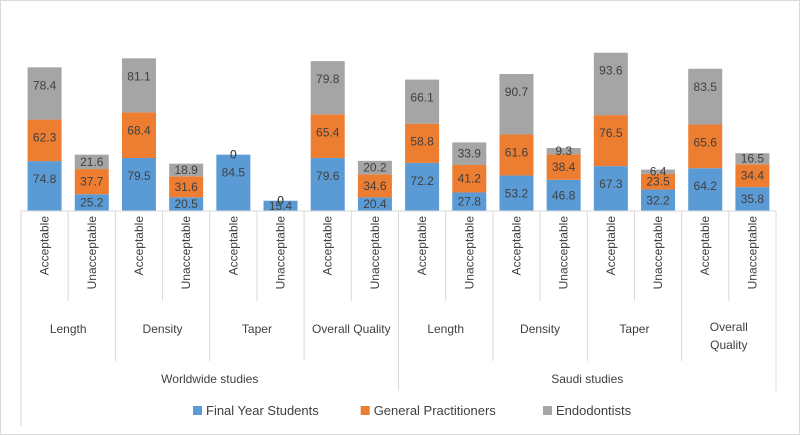 The image size is (800, 435). I want to click on data-label: 74.8, so click(45, 179).